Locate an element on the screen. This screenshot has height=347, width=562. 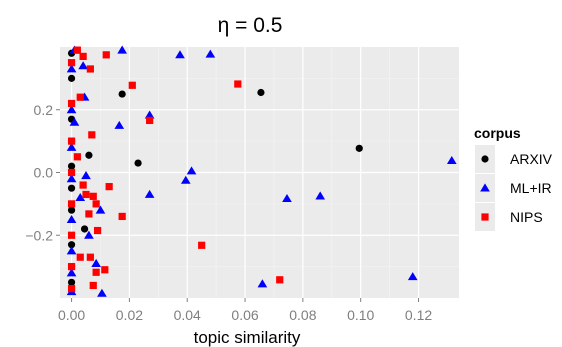
y-tick-label: 0.0 is located at coordinates (44, 173).